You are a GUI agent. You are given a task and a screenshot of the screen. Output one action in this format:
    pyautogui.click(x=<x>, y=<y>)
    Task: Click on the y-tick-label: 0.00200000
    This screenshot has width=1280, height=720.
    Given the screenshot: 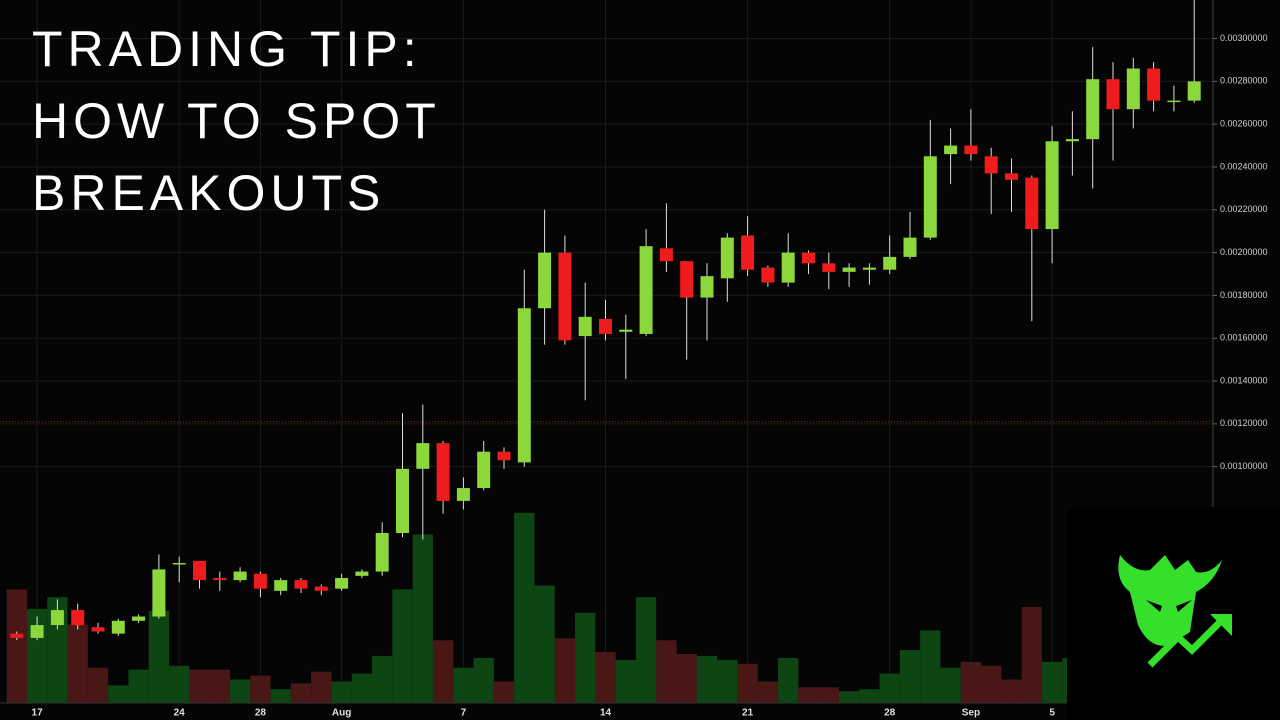 What is the action you would take?
    pyautogui.click(x=1244, y=252)
    